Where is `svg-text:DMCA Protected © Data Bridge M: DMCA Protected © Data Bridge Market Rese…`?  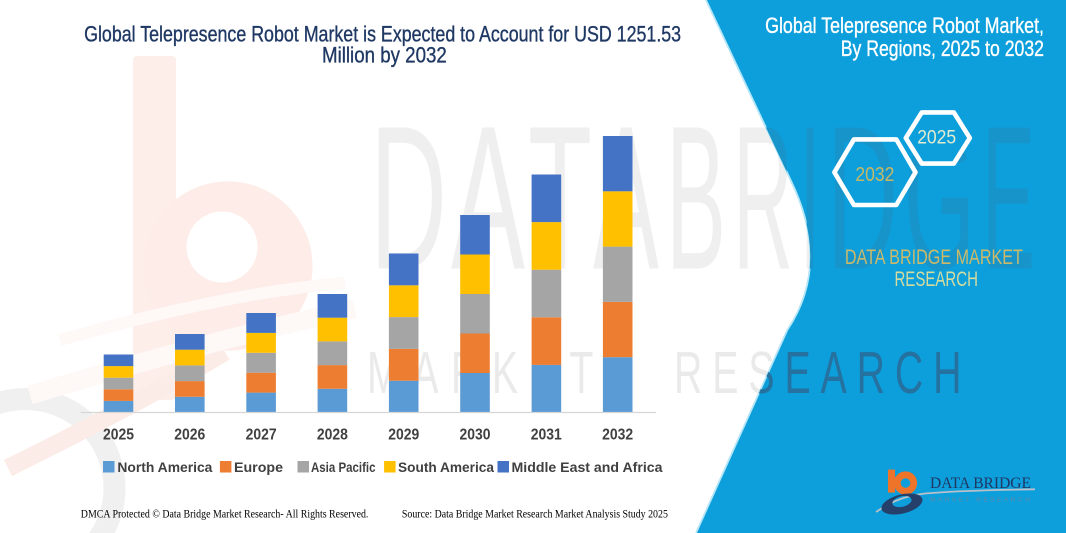
svg-text:DMCA Protected © Data Bridge M: DMCA Protected © Data Bridge Market Rese… is located at coordinates (225, 514).